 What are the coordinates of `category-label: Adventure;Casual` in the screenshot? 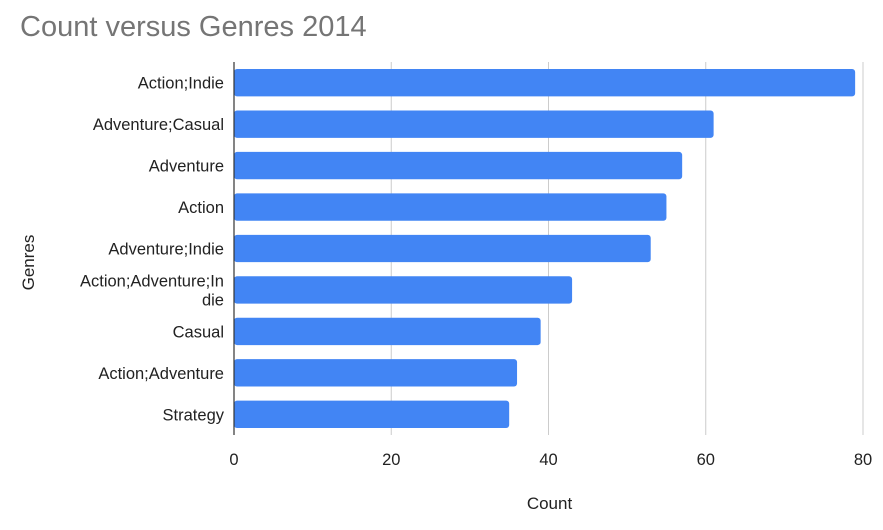 It's located at (158, 125).